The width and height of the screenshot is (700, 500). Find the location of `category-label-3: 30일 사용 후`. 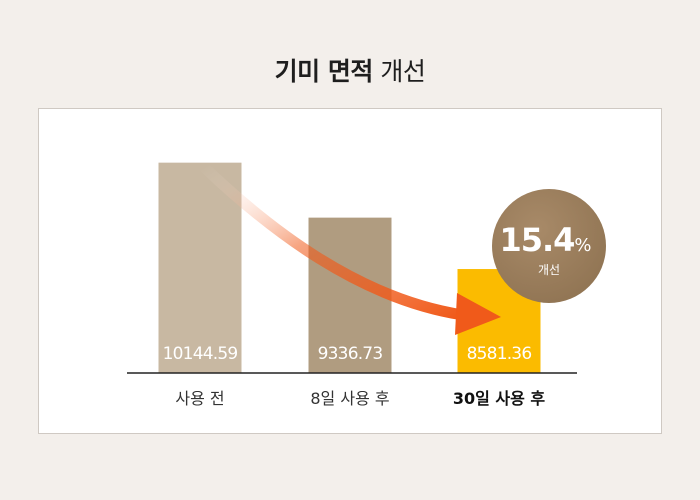

category-label-3: 30일 사용 후 is located at coordinates (499, 398).